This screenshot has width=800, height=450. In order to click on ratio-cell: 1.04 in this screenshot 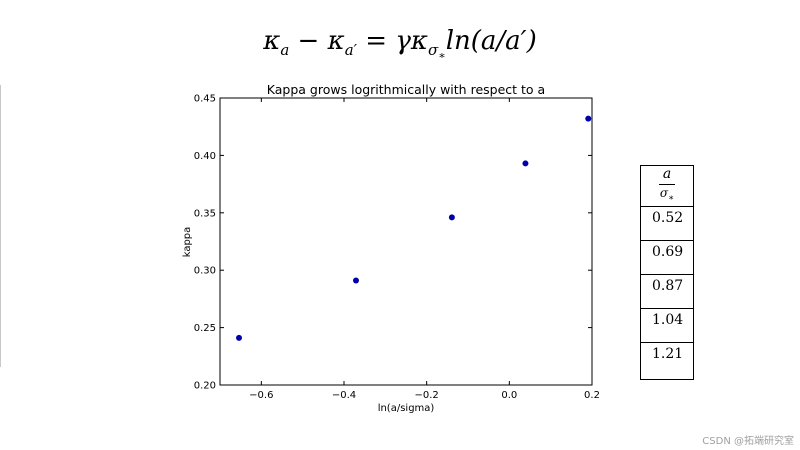, I will do `click(667, 326)`.